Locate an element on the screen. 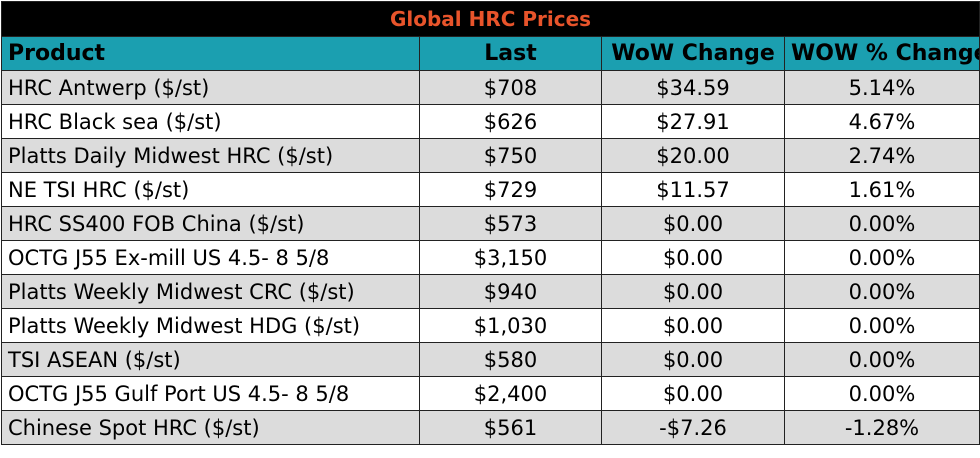  product-cell: Platts Weekly Midwest HDG ($/st) is located at coordinates (210, 325).